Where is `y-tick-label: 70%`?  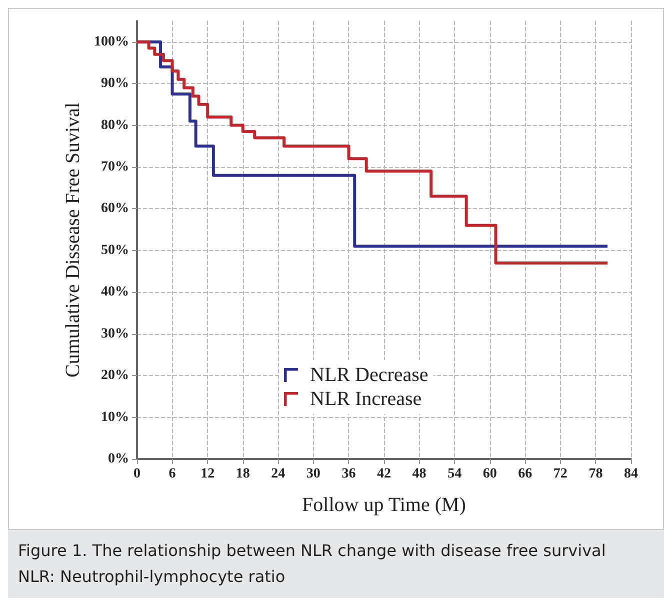 y-tick-label: 70% is located at coordinates (115, 167).